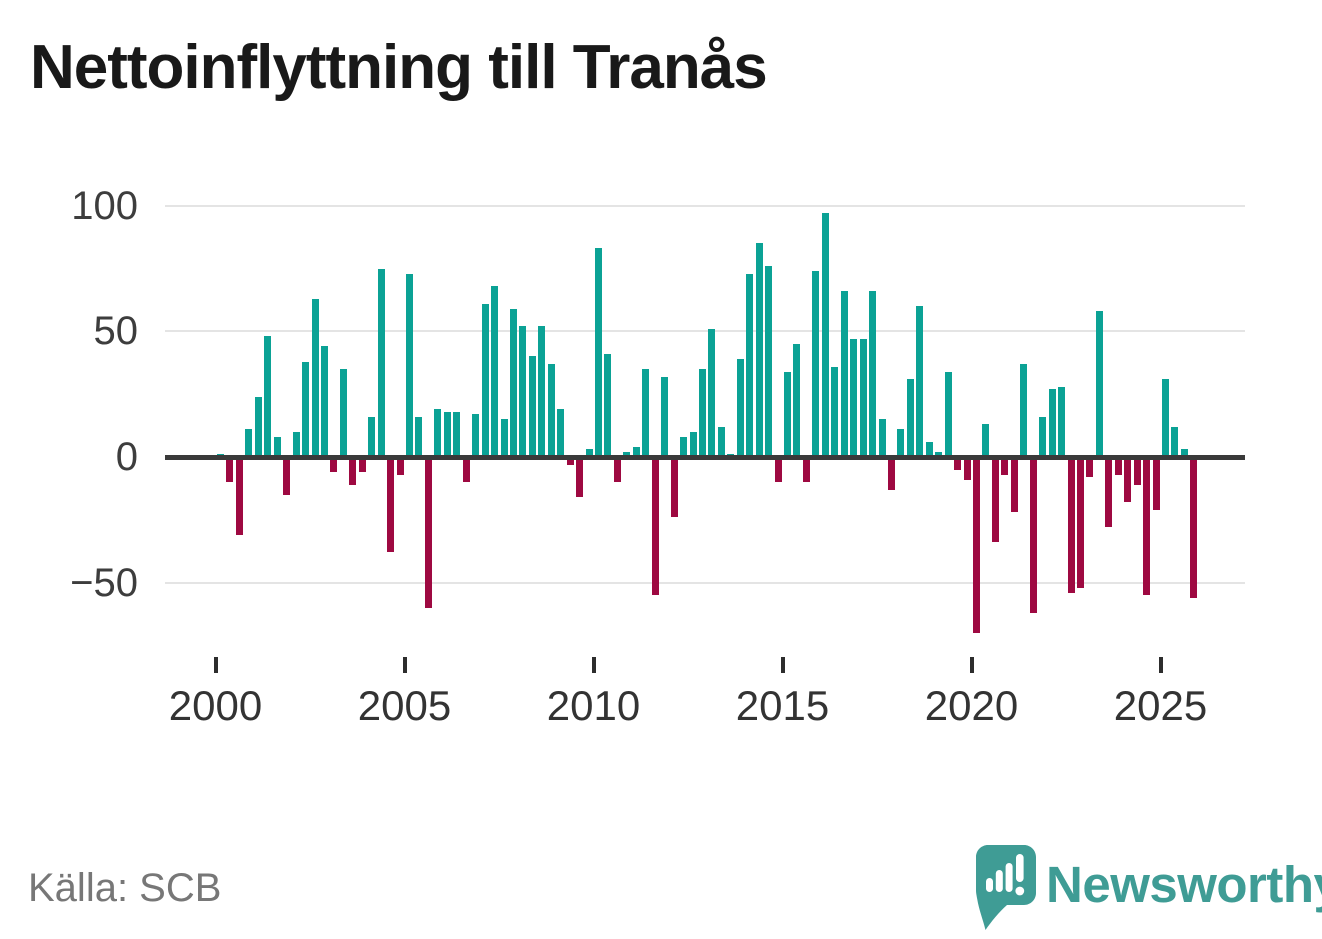  Describe the element at coordinates (580, 477) in the screenshot. I see `bar-2009-q3` at that location.